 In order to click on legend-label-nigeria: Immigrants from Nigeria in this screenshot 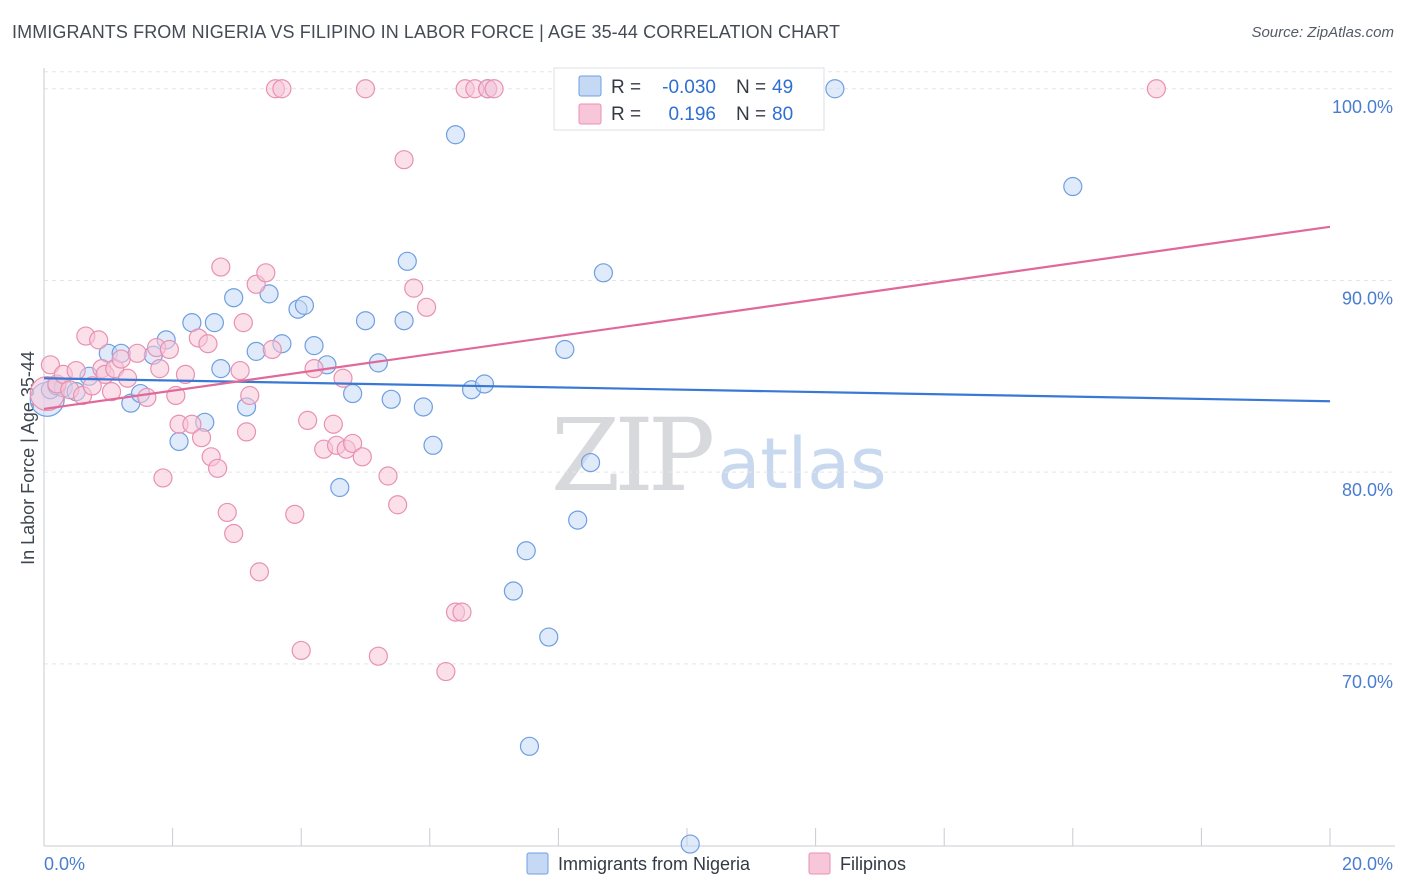, I will do `click(654, 864)`.